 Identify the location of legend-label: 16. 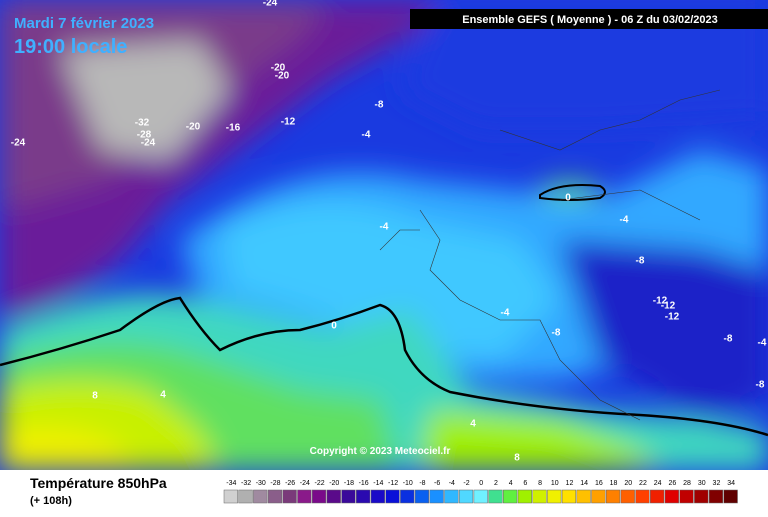
(599, 483).